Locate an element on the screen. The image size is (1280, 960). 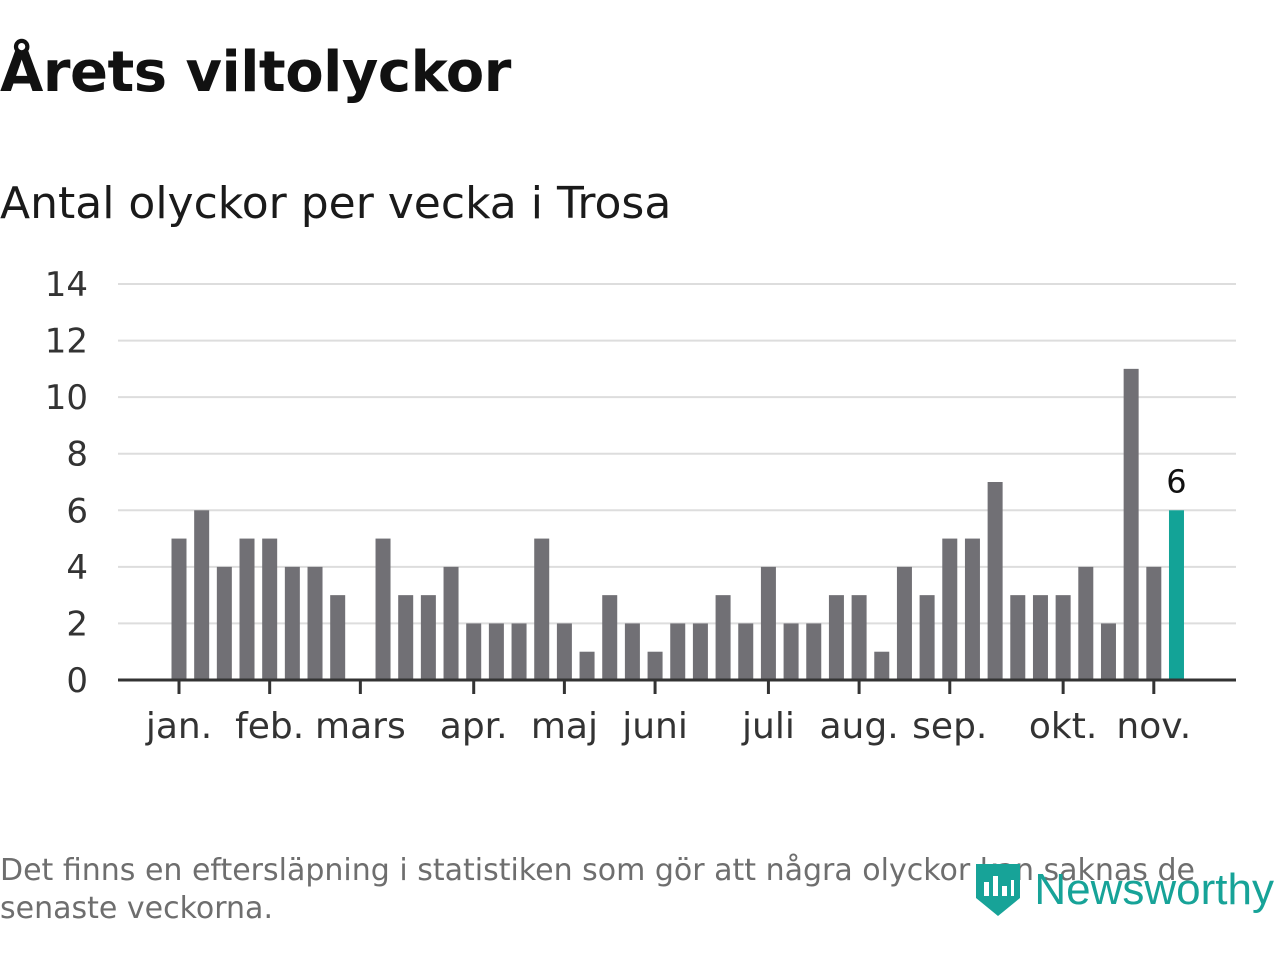
data-label: 6 is located at coordinates (1176, 481).